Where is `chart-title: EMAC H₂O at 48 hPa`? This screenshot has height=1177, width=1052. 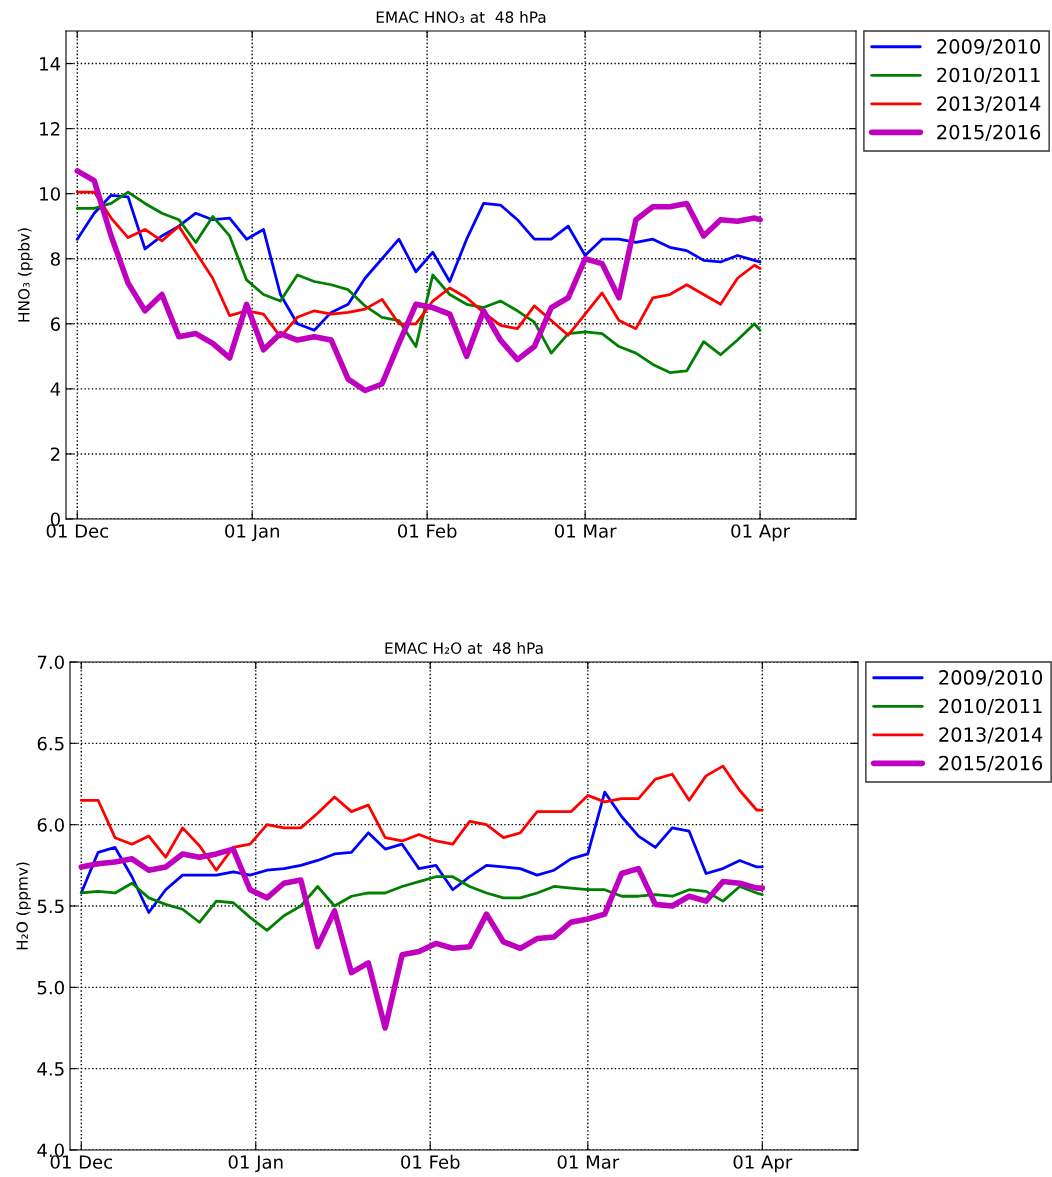 chart-title: EMAC H₂O at 48 hPa is located at coordinates (464, 648).